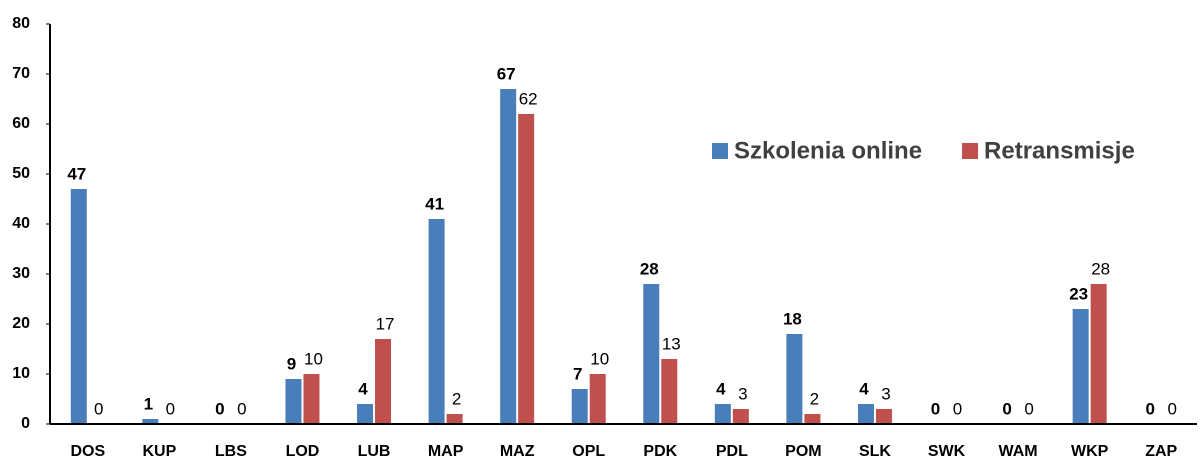  Describe the element at coordinates (660, 451) in the screenshot. I see `x-tick-label: PDK` at that location.